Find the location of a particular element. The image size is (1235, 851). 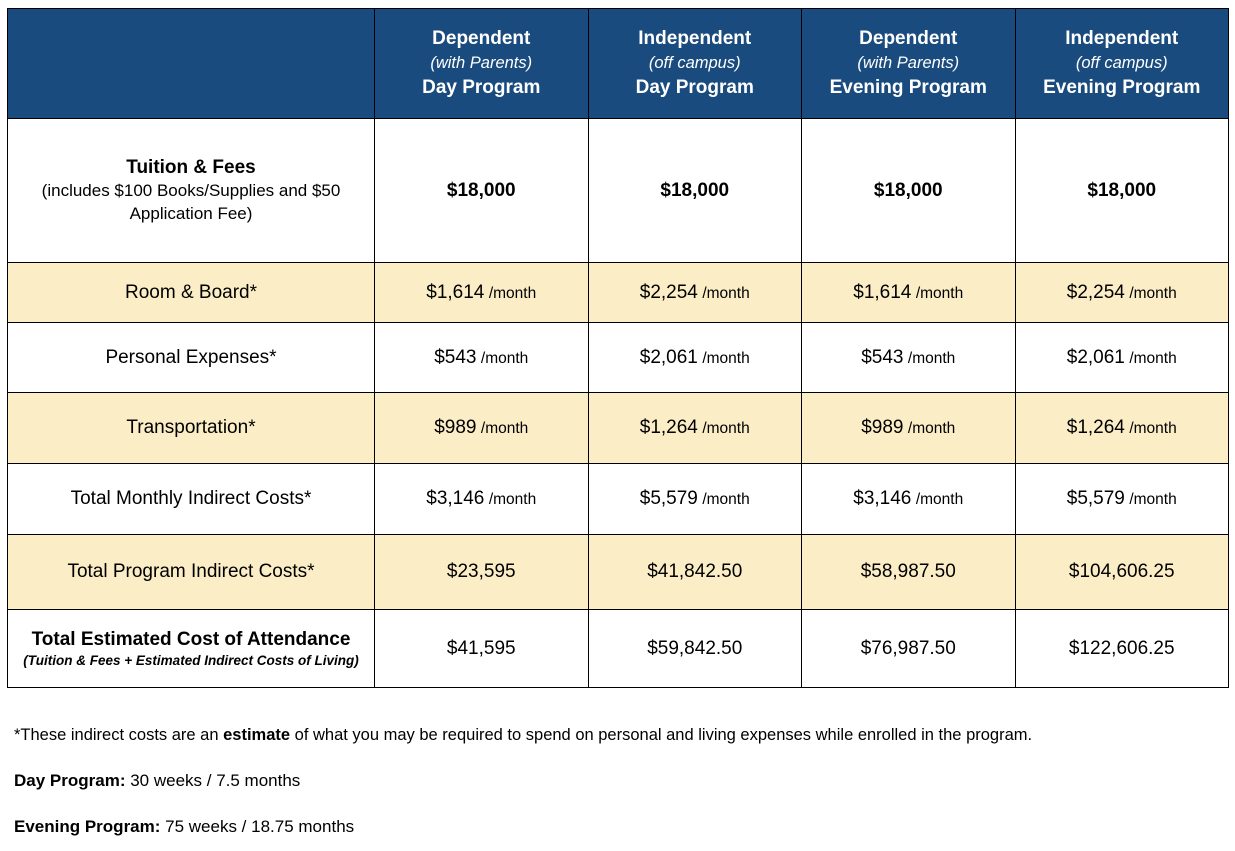

value-cell: $59,842.50 is located at coordinates (694, 648).